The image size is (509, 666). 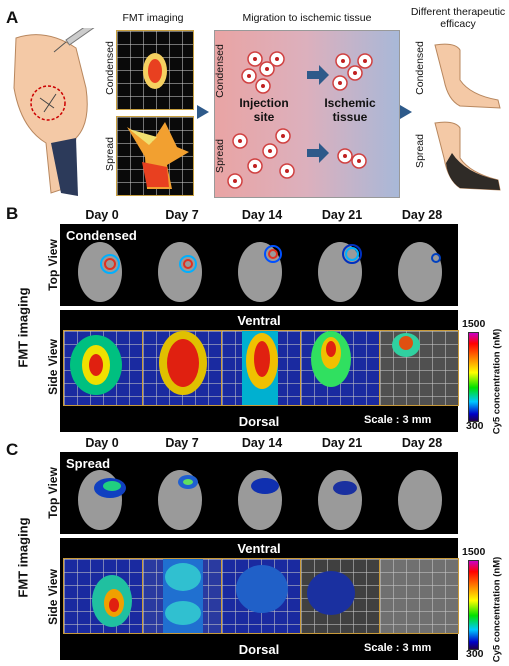 What do you see at coordinates (220, 71) in the screenshot?
I see `condensed-label-a2: Condensed` at bounding box center [220, 71].